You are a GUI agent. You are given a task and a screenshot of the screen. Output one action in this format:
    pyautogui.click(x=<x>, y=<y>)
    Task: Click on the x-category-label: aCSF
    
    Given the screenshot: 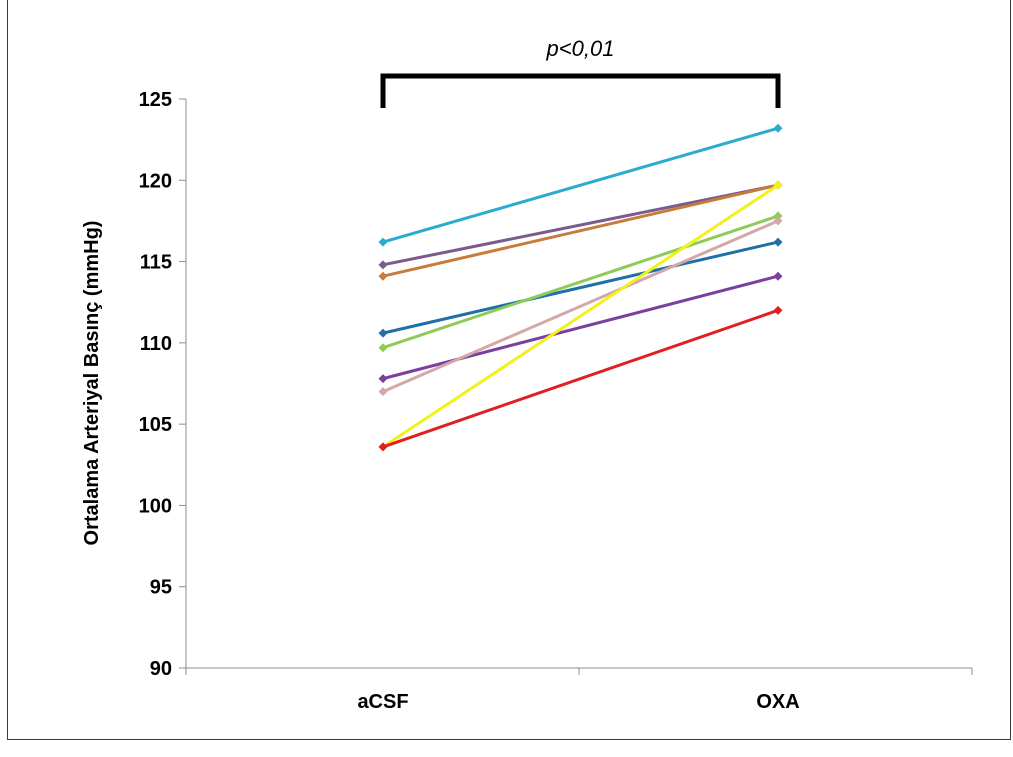 What is the action you would take?
    pyautogui.click(x=382, y=702)
    